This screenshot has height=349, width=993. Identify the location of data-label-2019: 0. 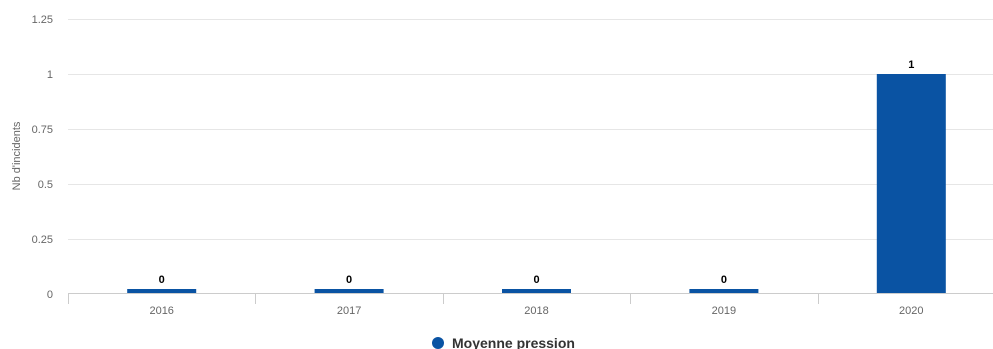
(724, 280).